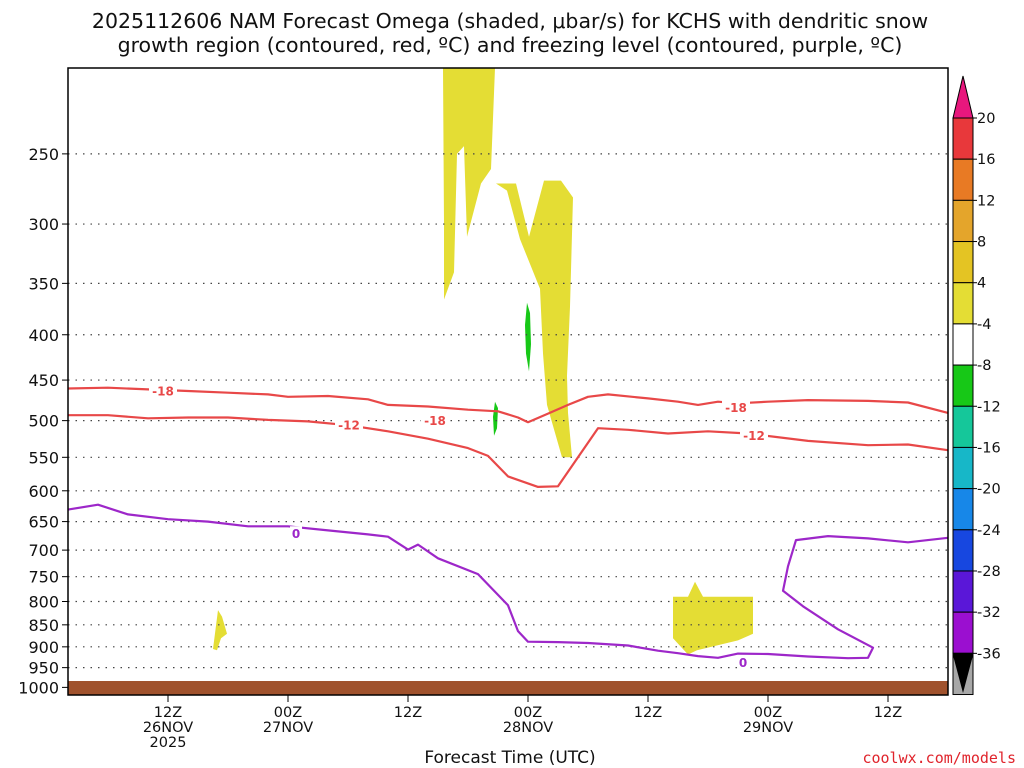 This screenshot has width=1024, height=768. Describe the element at coordinates (528, 713) in the screenshot. I see `x-tick-label-42-0: 00Z` at that location.